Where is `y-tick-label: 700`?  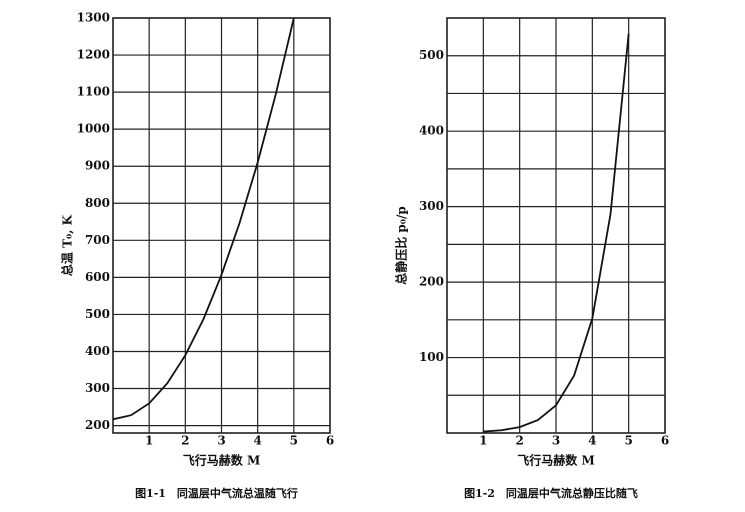
y-tick-label: 700 is located at coordinates (97, 240).